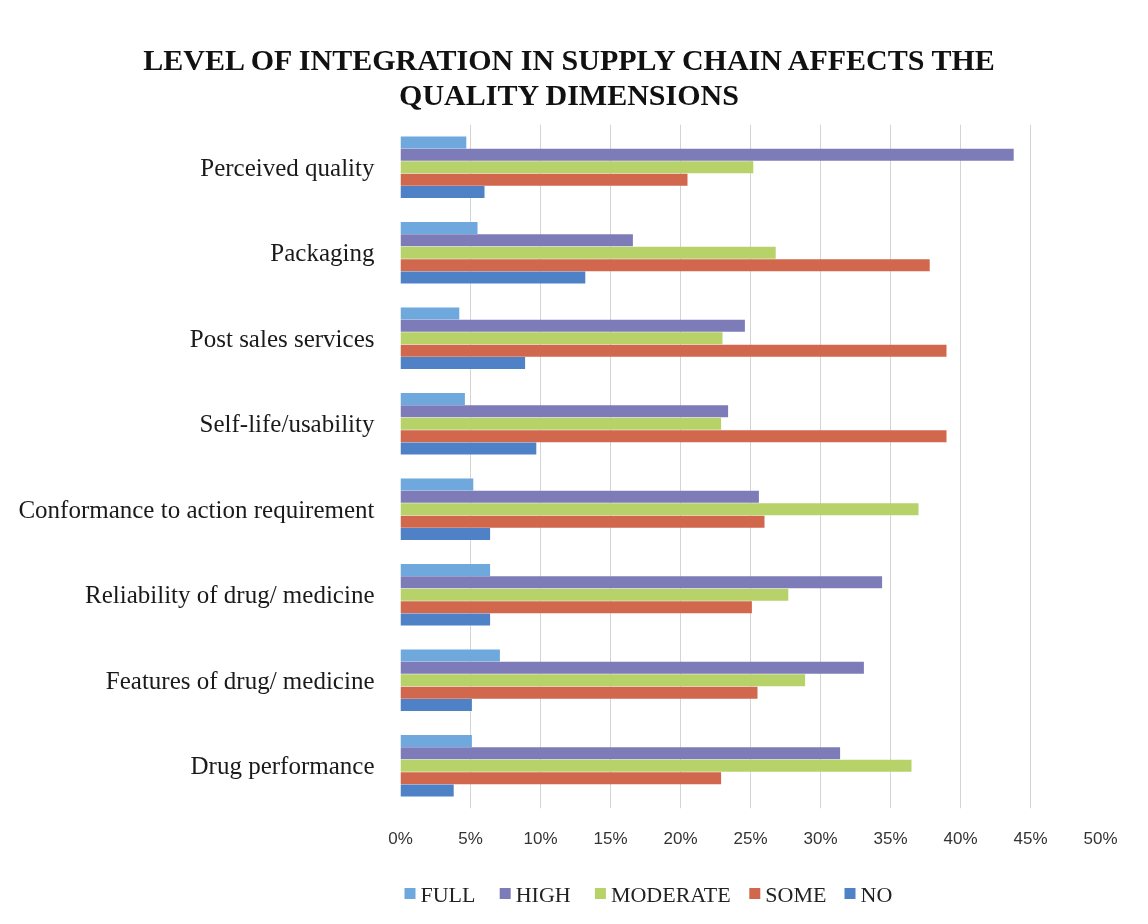  What do you see at coordinates (287, 167) in the screenshot?
I see `y-tick-label: Perceived quality` at bounding box center [287, 167].